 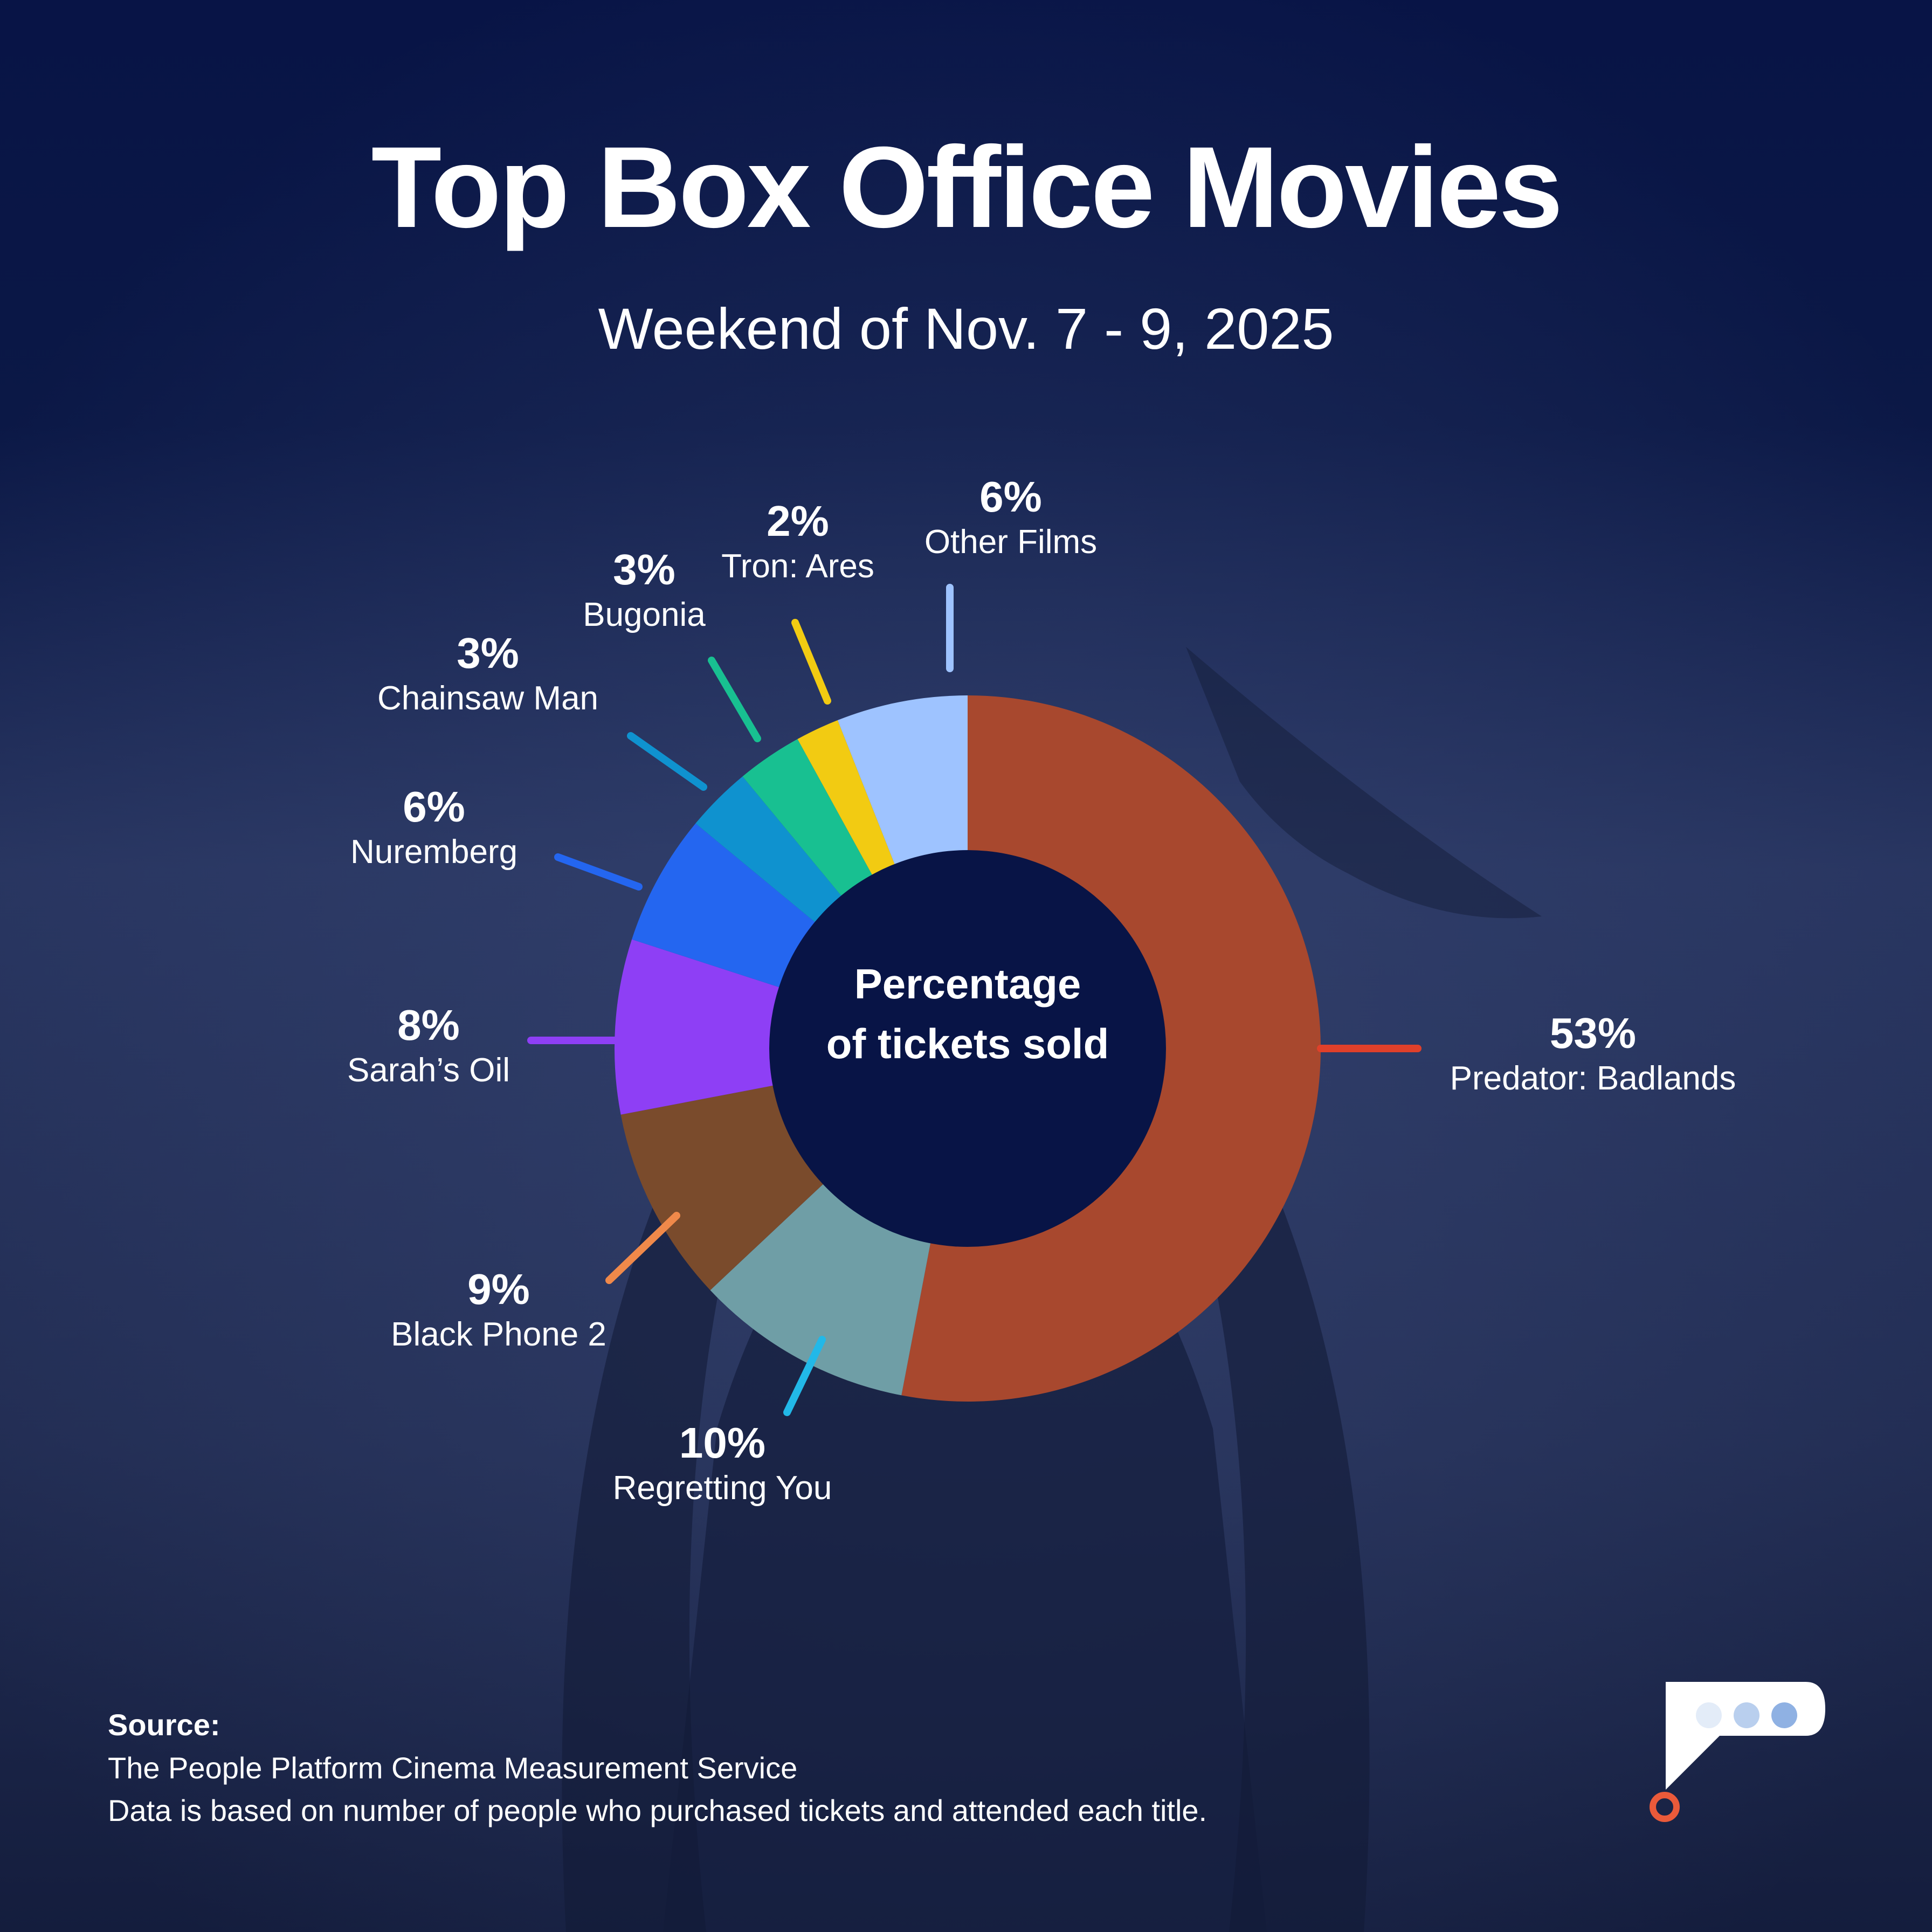 What do you see at coordinates (967, 984) in the screenshot?
I see `center-label-line-1: Percentage` at bounding box center [967, 984].